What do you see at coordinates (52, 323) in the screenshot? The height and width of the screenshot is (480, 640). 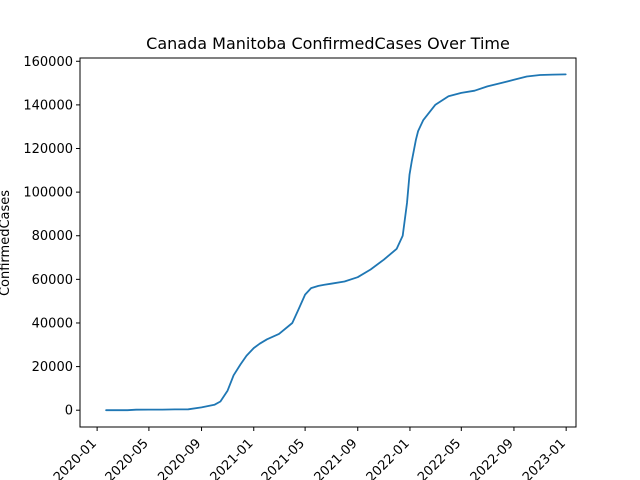 I see `y-tick-label: 40000` at bounding box center [52, 323].